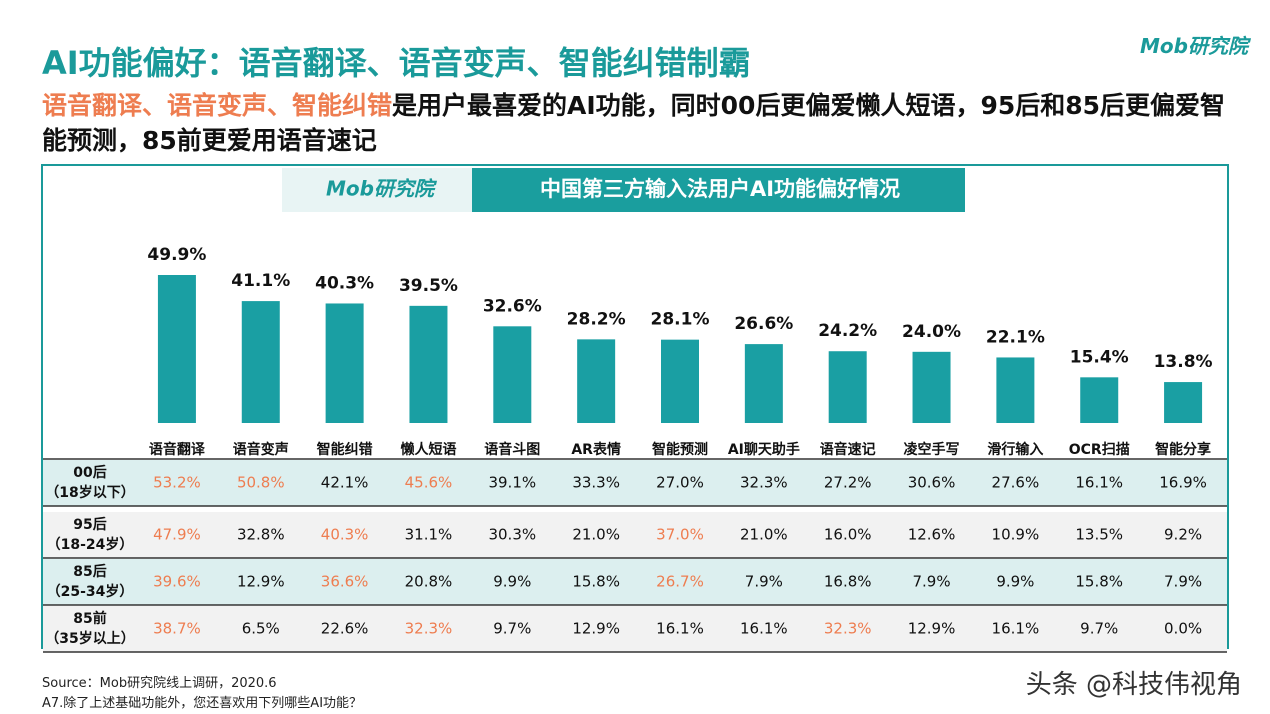 Image resolution: width=1270 pixels, height=714 pixels. Describe the element at coordinates (345, 582) in the screenshot. I see `table-cell: 36.6%` at that location.